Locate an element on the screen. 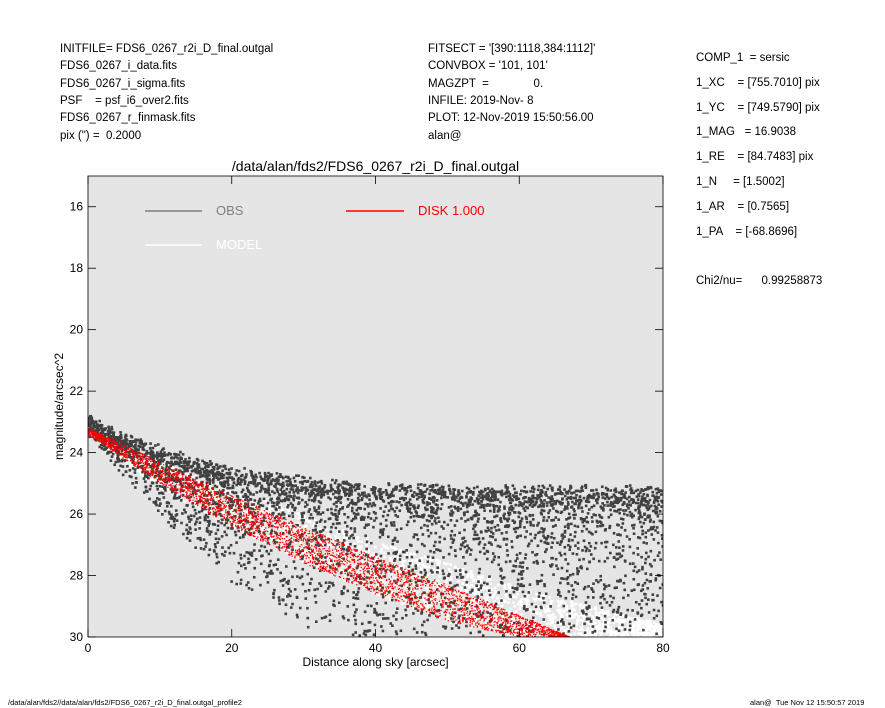 The image size is (885, 708). point-0-2001 is located at coordinates (90, 416).